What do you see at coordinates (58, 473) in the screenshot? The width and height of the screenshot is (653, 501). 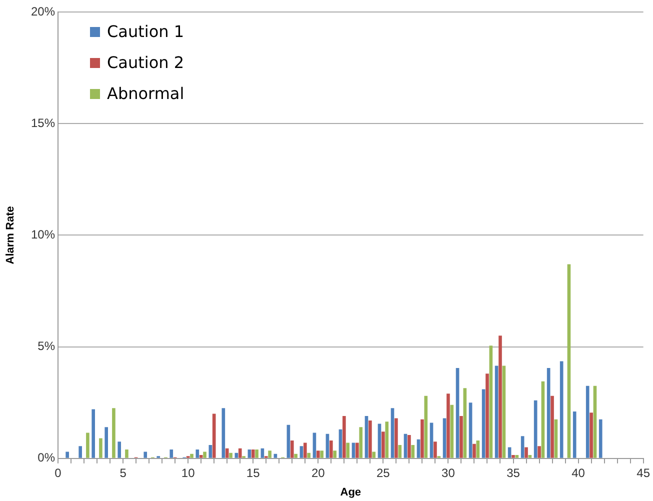 I see `x-tick-label: 0` at bounding box center [58, 473].